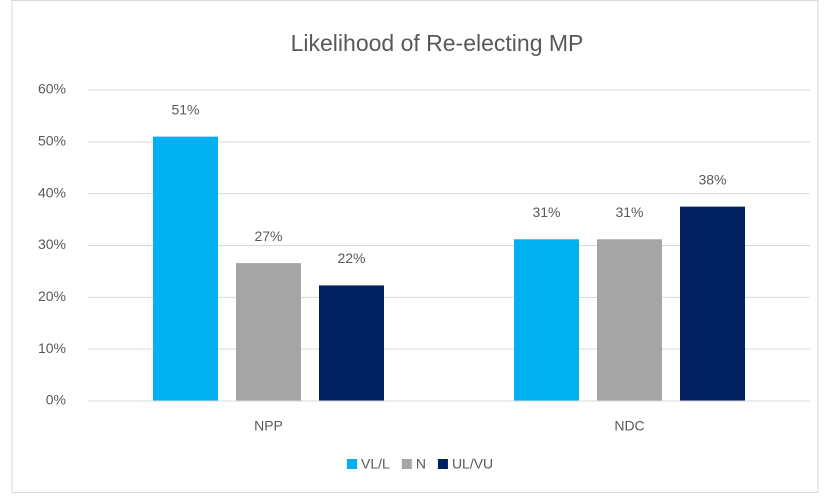  I want to click on y-tick-label: 60%, so click(52, 89).